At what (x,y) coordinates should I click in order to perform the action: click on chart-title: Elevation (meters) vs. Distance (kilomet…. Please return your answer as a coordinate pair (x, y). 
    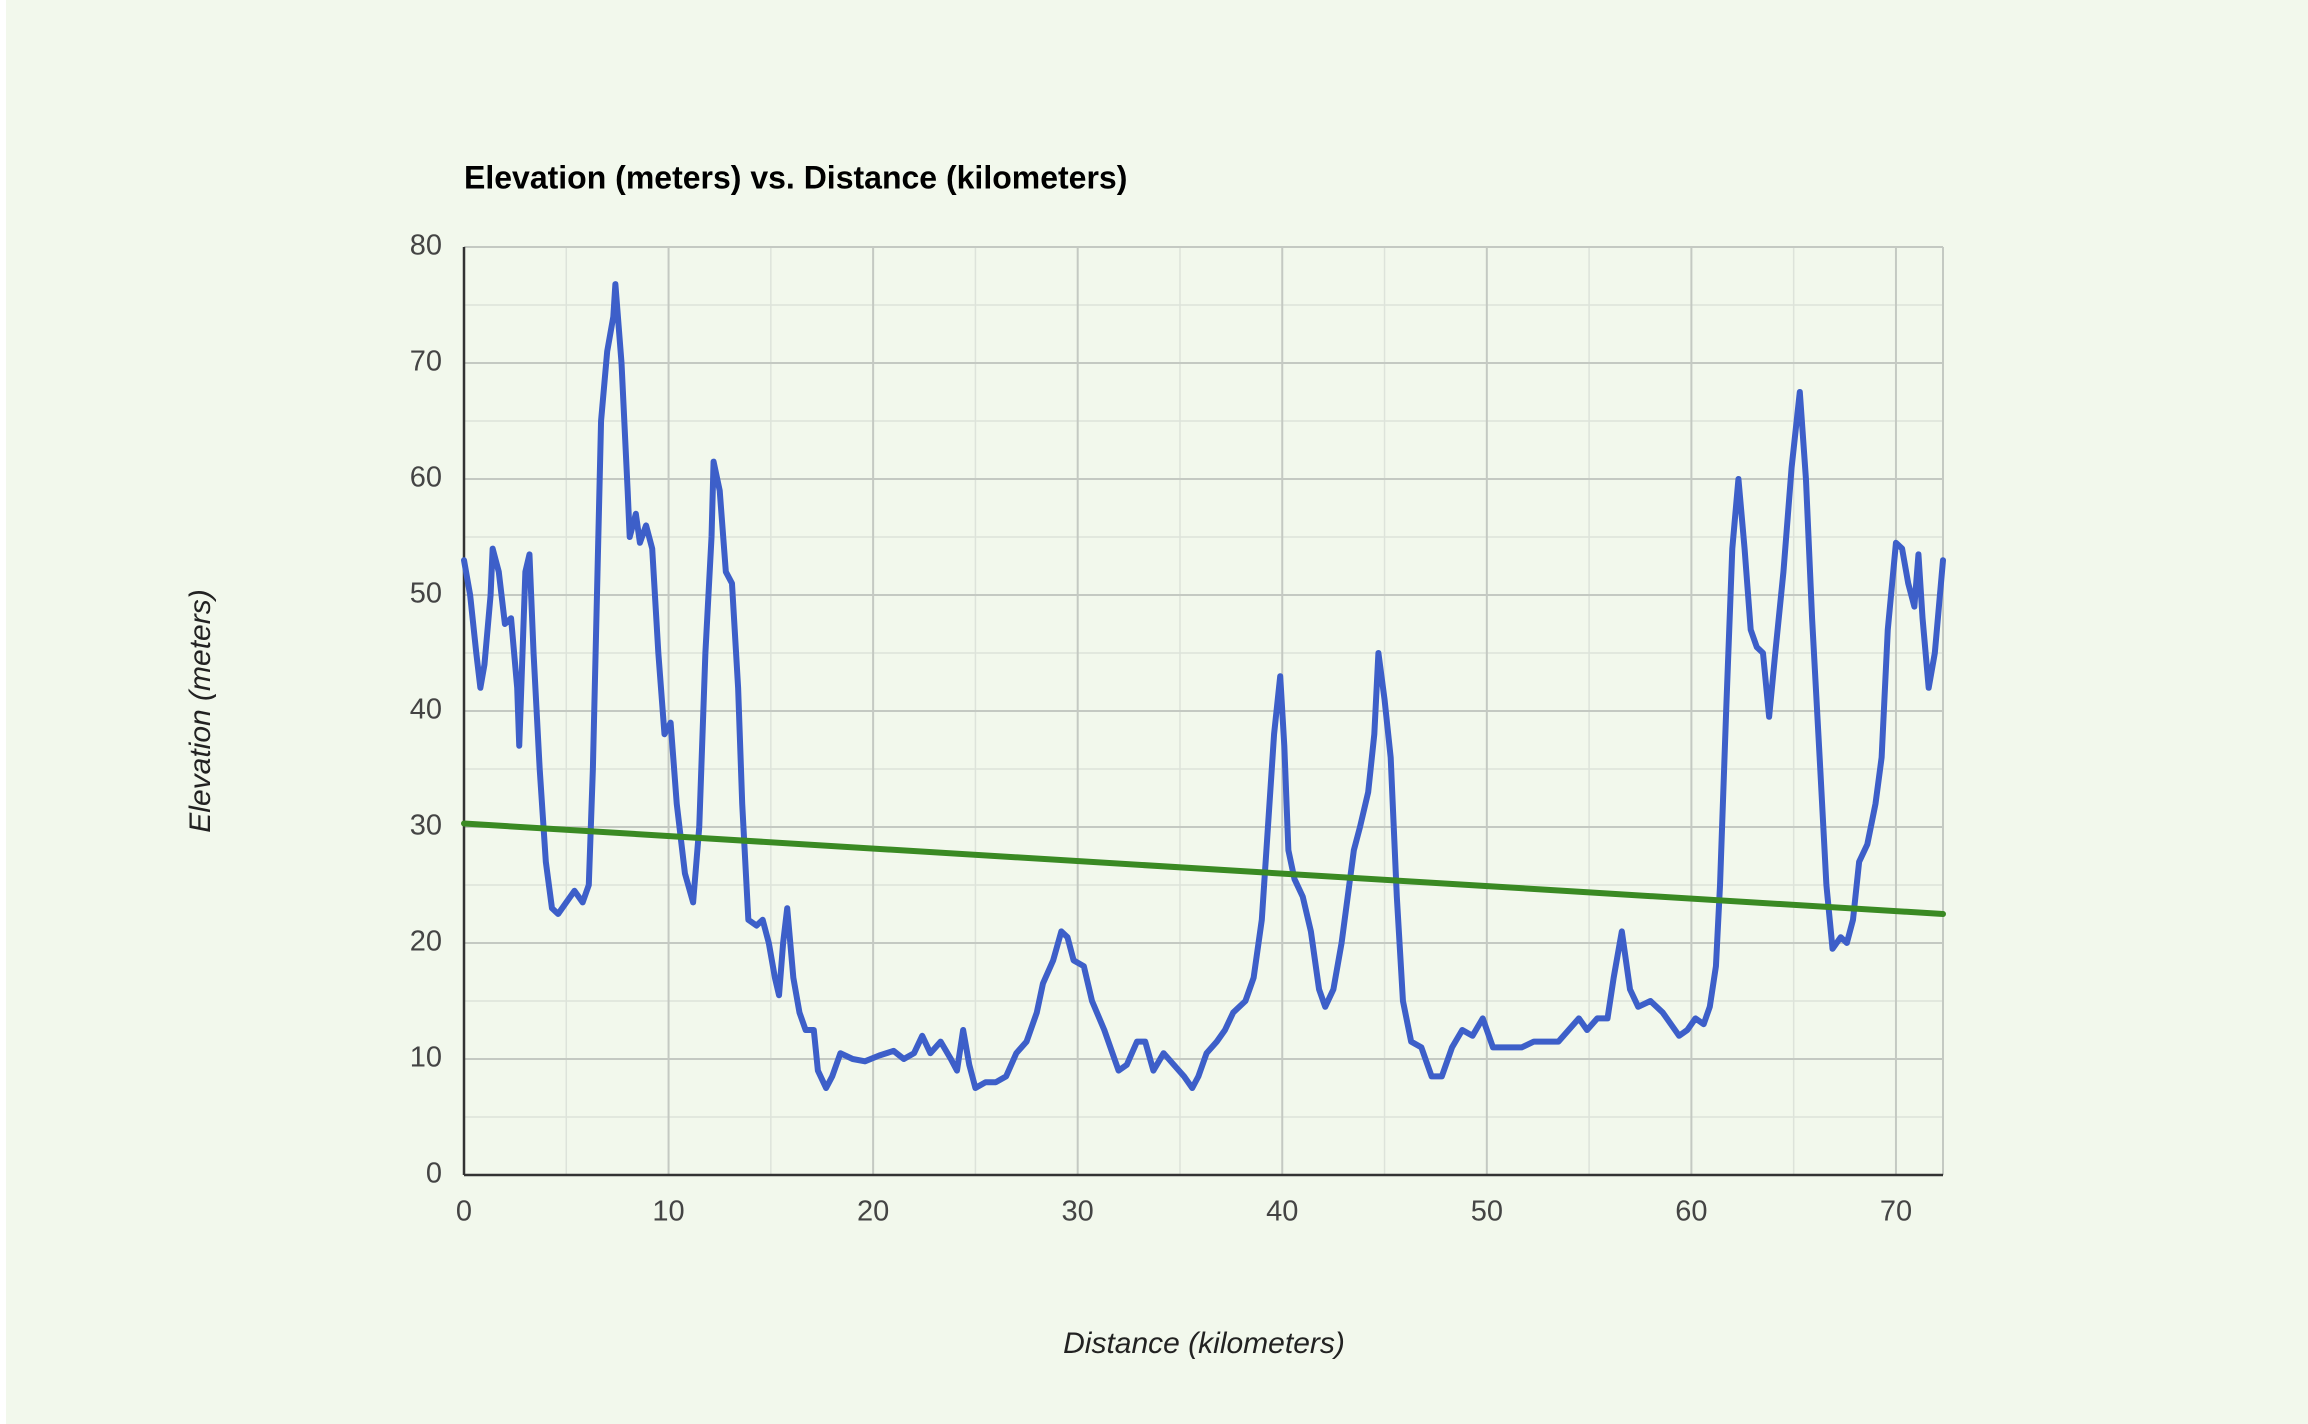
    Looking at the image, I should click on (795, 177).